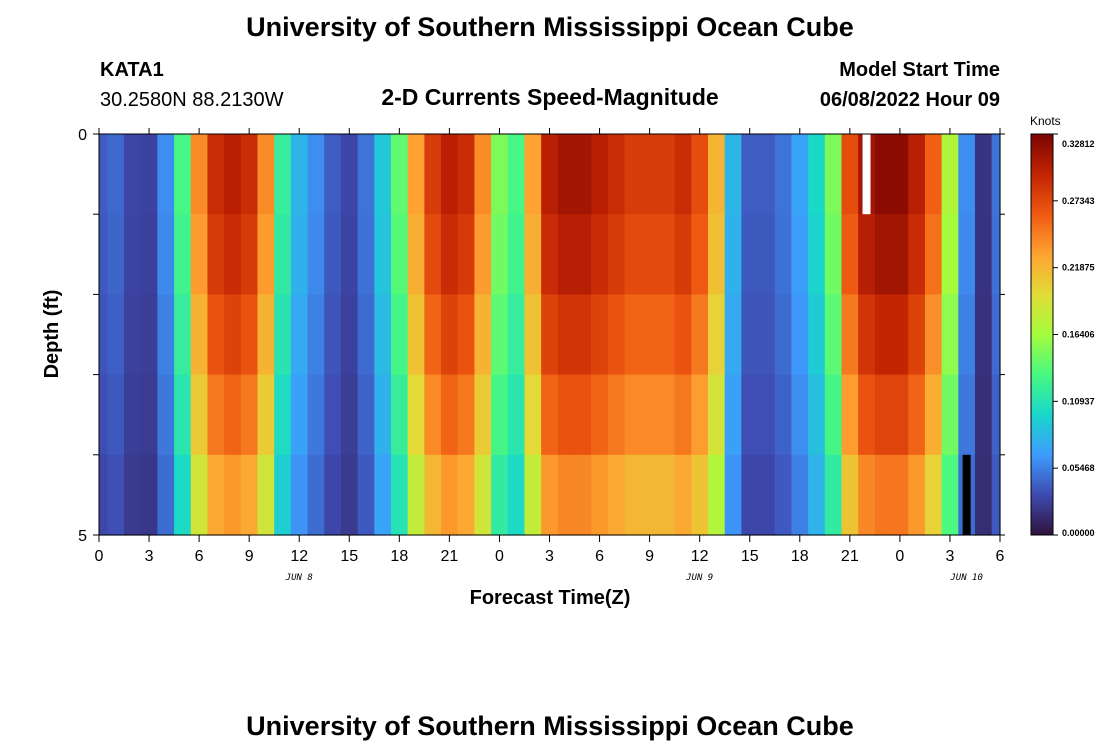 This screenshot has height=755, width=1100. Describe the element at coordinates (1078, 335) in the screenshot. I see `colorbar-tick-label: 0.16406` at that location.